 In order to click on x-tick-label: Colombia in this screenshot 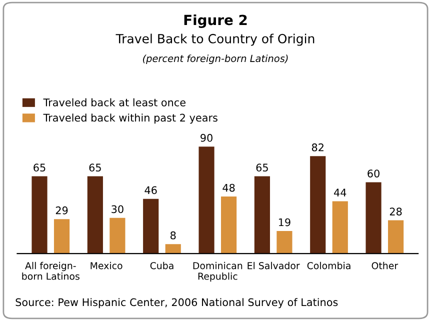, I will do `click(328, 266)`.